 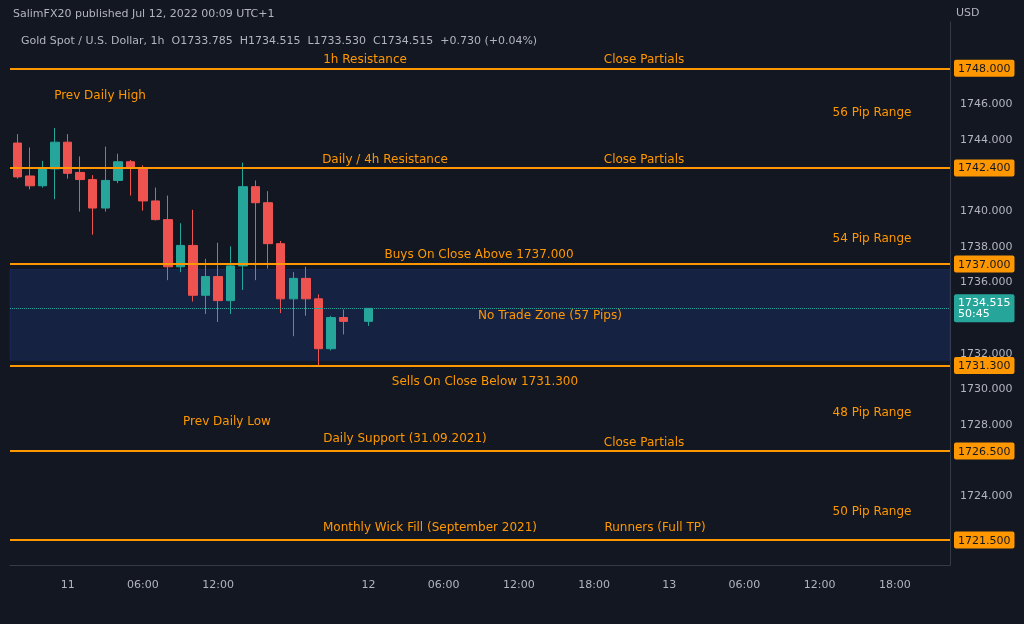 What do you see at coordinates (986, 424) in the screenshot?
I see `y-tick-label: 1728.000` at bounding box center [986, 424].